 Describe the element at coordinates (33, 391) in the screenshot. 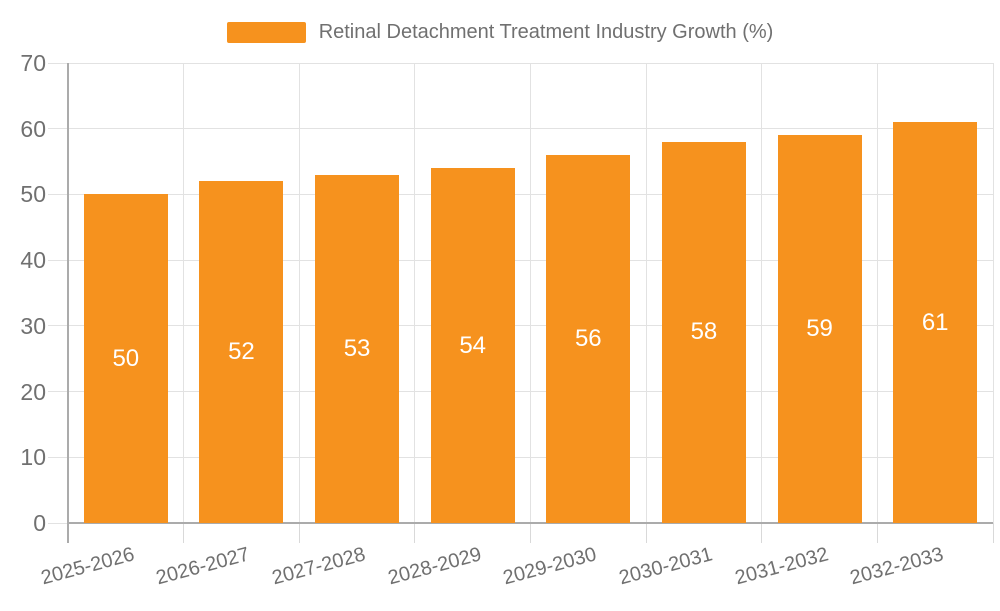

I see `y-tick-label: 20` at that location.